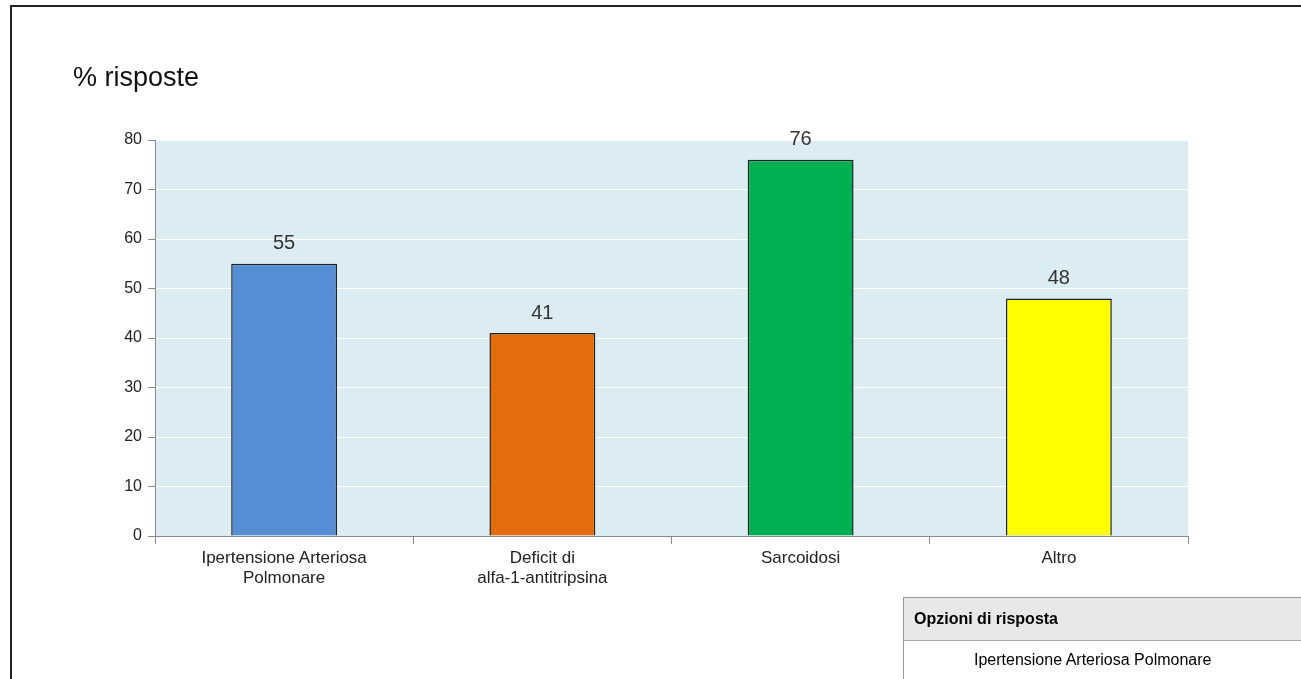  I want to click on chart-title: % risposte, so click(136, 77).